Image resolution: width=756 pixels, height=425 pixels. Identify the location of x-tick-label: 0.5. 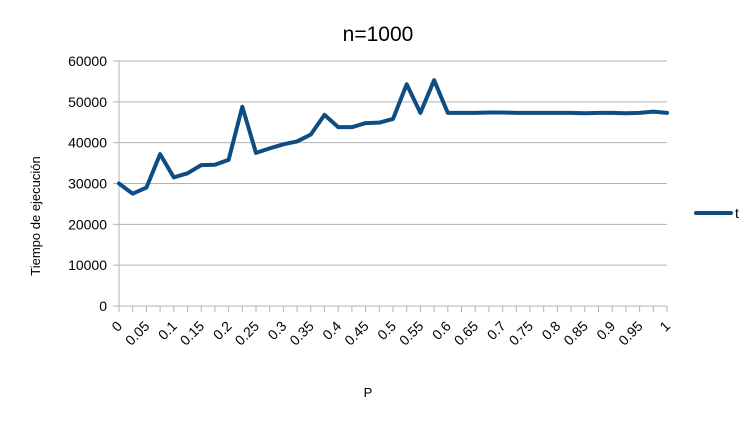
(386, 330).